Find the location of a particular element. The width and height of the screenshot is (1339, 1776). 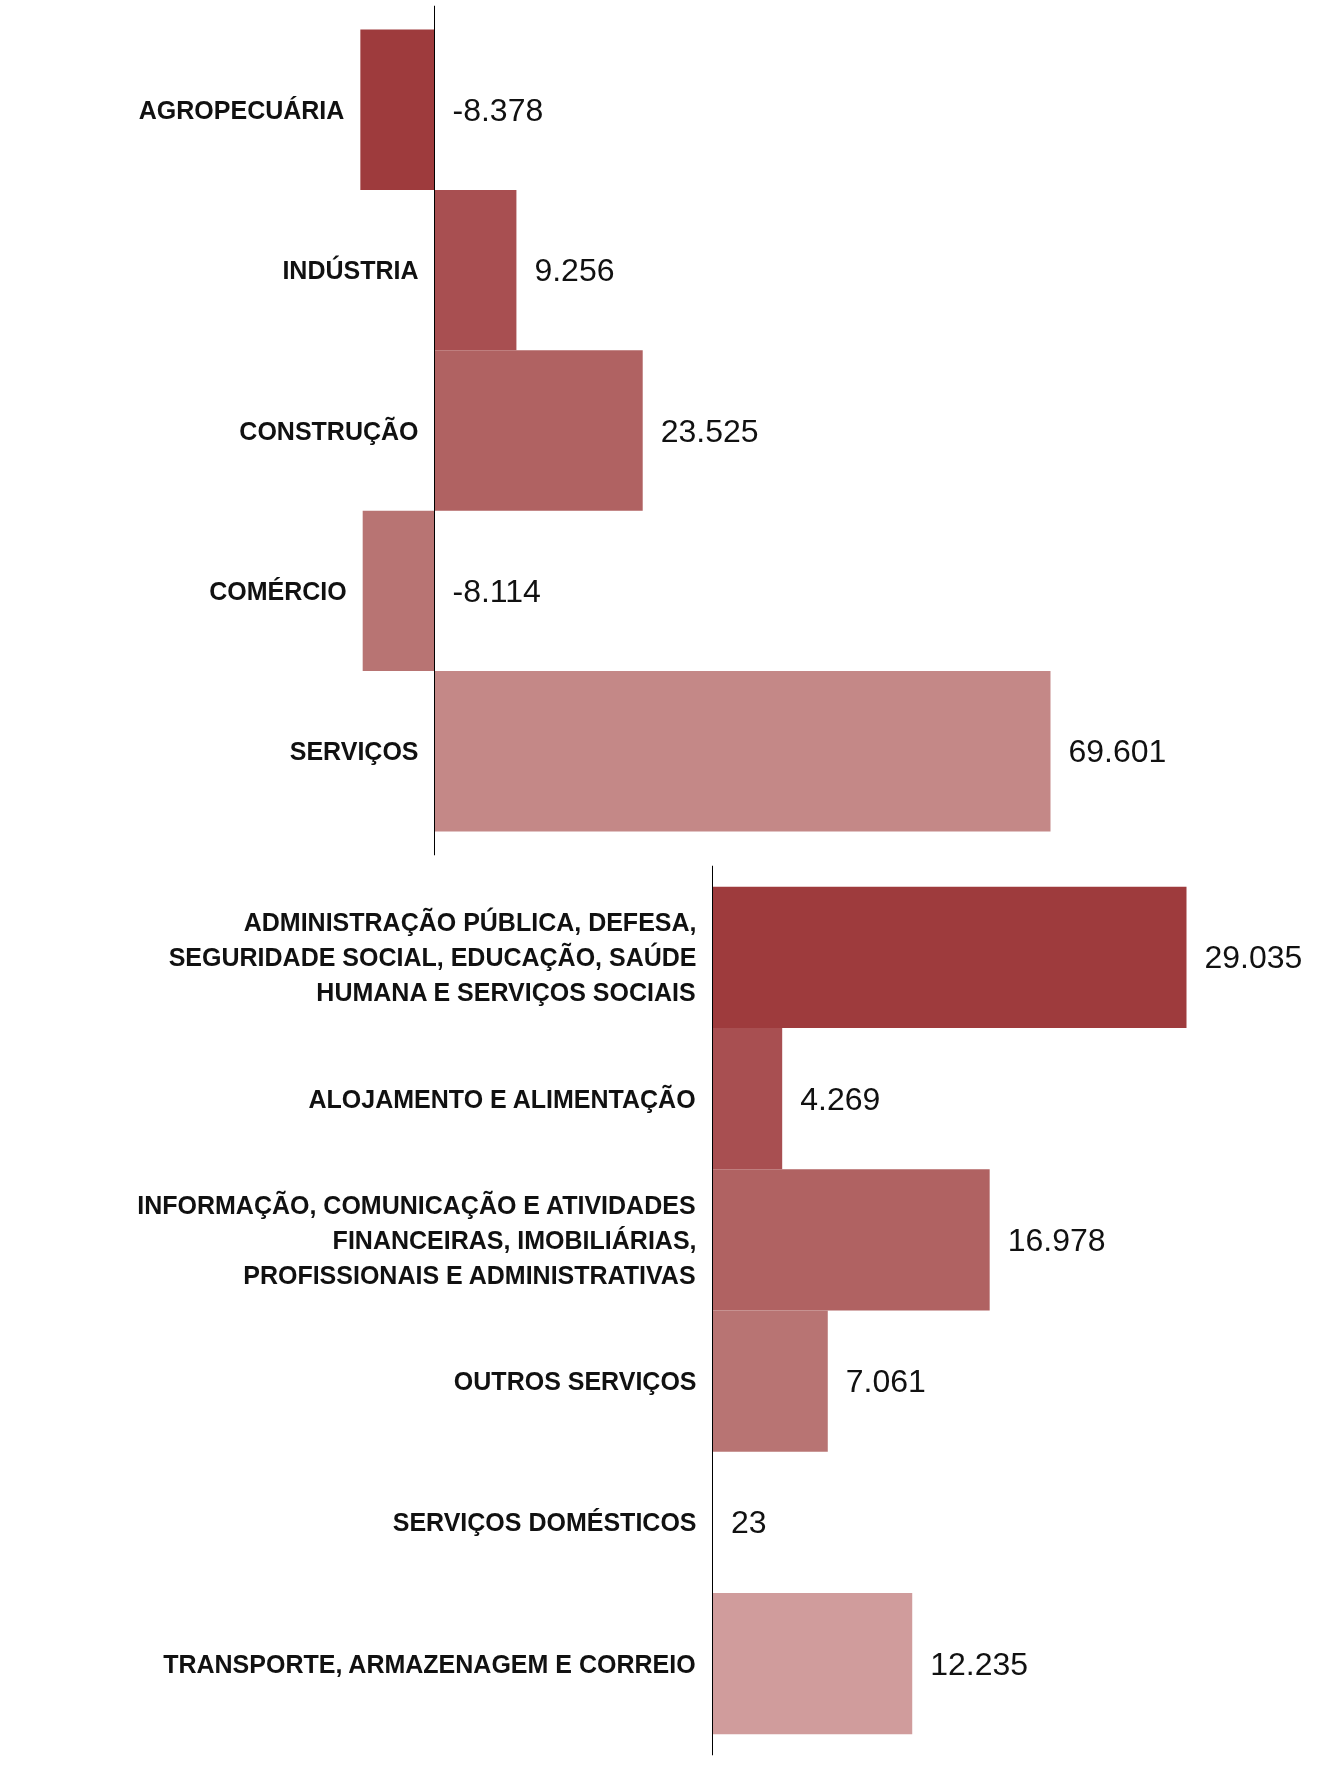

y-tick-label: ADMINISTRAÇÃO PÚBLICA, DEFESA, SEGURIDADE SOCIAL, EDUCAÇÃO, SAÚDE HUMANA E SERVIÇOS SOCIAIS is located at coordinates (432, 957).